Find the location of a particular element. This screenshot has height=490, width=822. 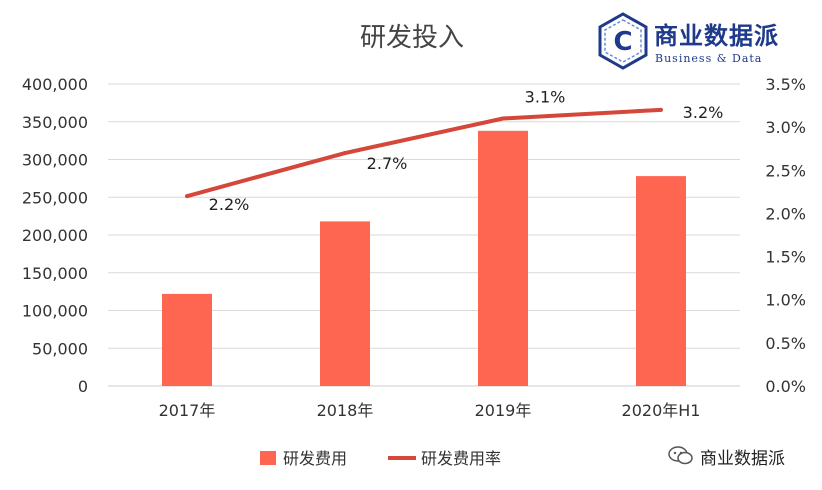

right-axis-tick-label: 3.0% is located at coordinates (785, 127).